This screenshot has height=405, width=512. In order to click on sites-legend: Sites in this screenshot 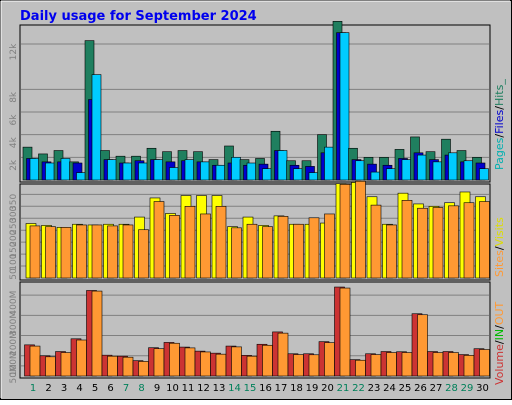, I will do `click(499, 263)`.